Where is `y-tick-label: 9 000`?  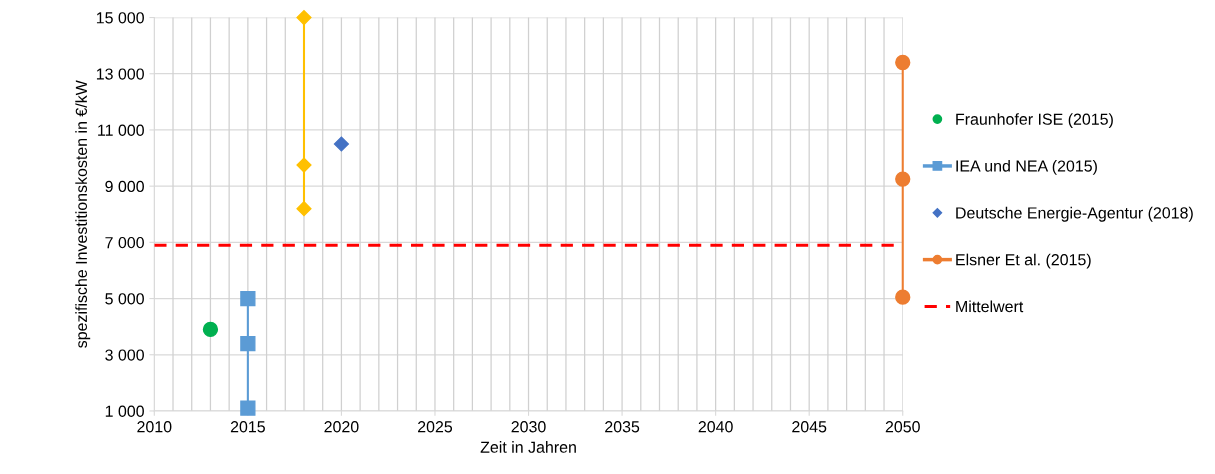 y-tick-label: 9 000 is located at coordinates (124, 186).